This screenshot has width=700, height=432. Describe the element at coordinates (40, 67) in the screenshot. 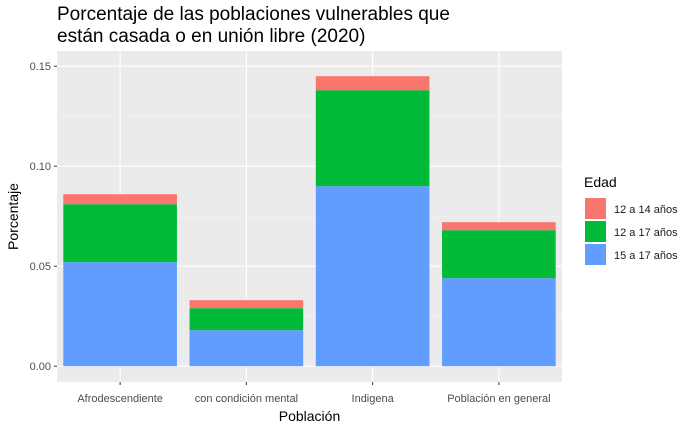

I see `y-tick-label: 0.15` at that location.